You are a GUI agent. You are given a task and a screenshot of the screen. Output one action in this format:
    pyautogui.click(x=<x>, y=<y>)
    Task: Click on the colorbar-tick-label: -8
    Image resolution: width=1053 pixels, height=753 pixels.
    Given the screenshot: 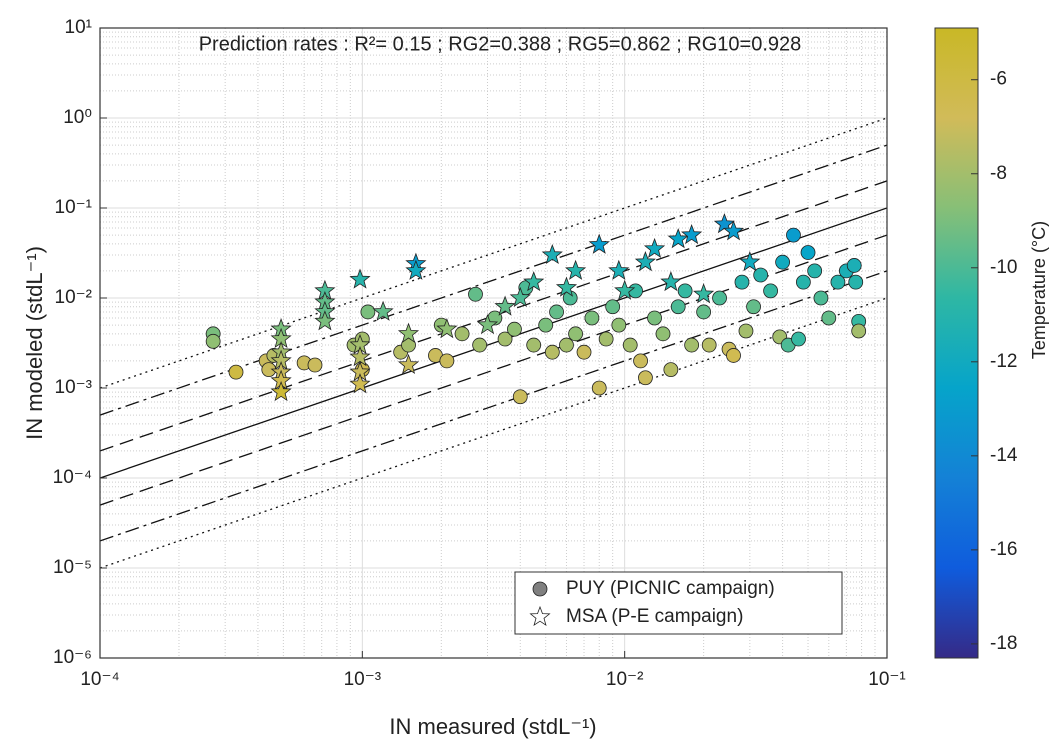 What is the action you would take?
    pyautogui.click(x=998, y=173)
    